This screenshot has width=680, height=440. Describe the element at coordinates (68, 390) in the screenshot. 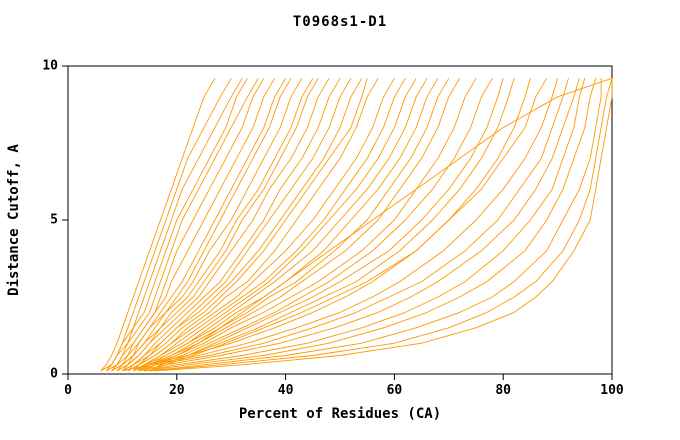

I see `x-tick-label-0: 0` at that location.